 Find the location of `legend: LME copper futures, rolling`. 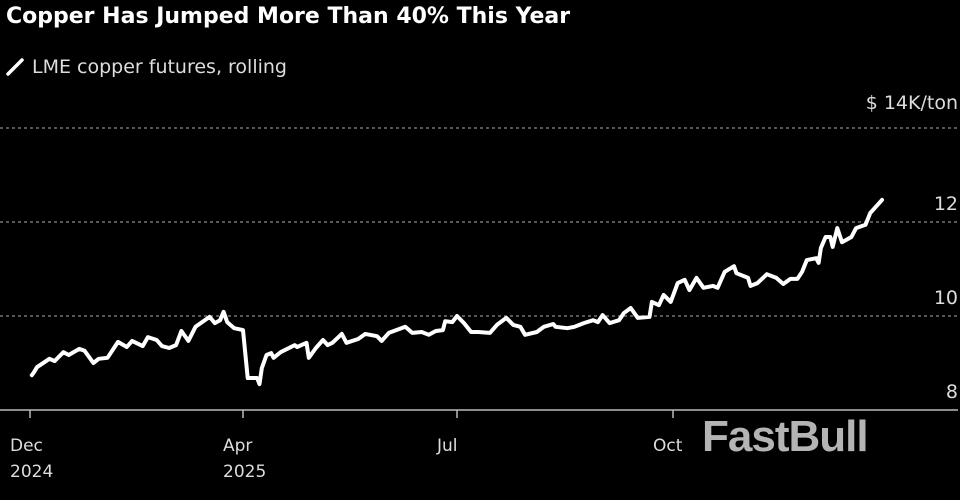

legend: LME copper futures, rolling is located at coordinates (146, 67).